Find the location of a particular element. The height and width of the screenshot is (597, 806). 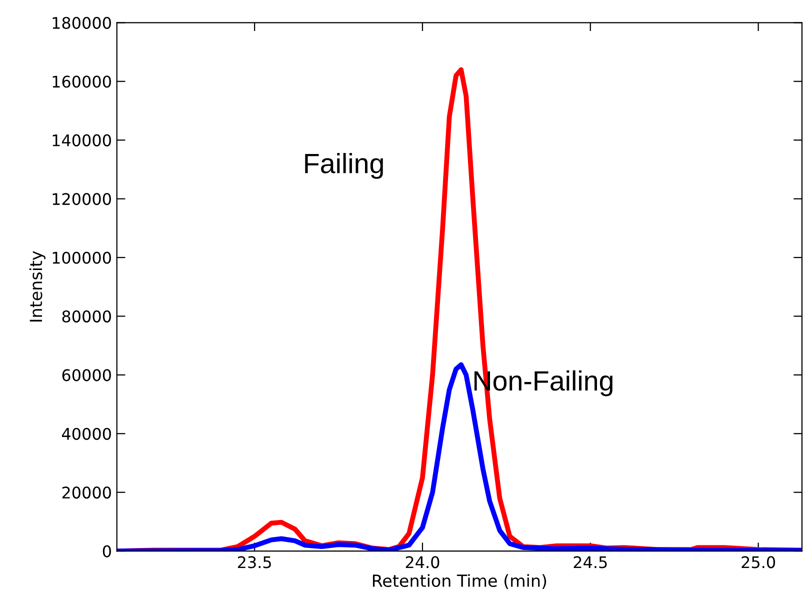

y-tick-label: 180000 is located at coordinates (81, 22).